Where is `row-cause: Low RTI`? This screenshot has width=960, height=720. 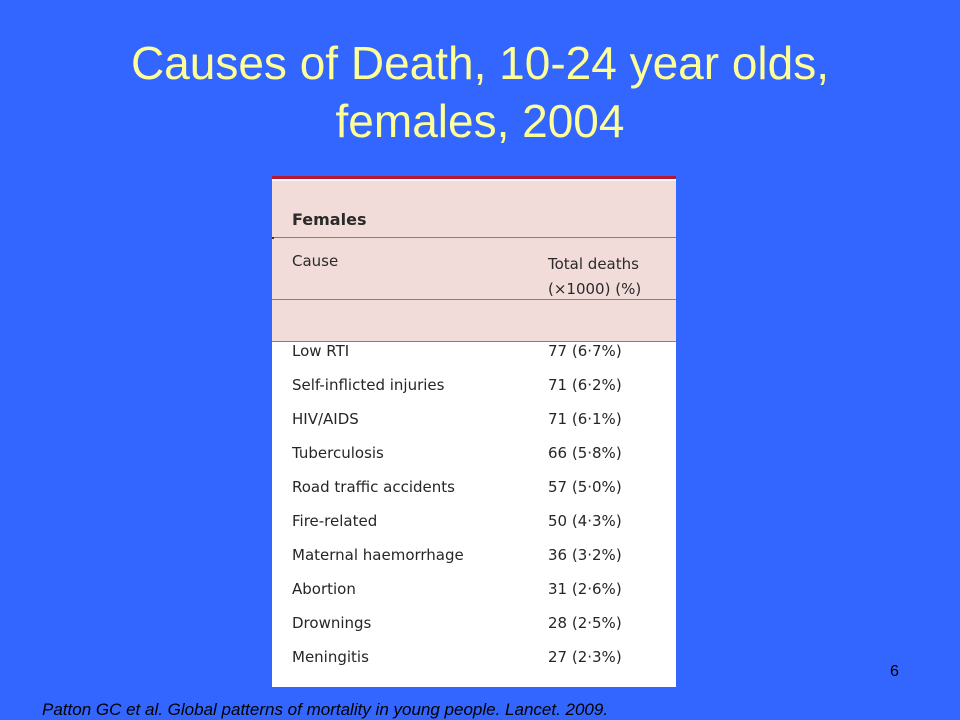
row-cause: Low RTI is located at coordinates (321, 351).